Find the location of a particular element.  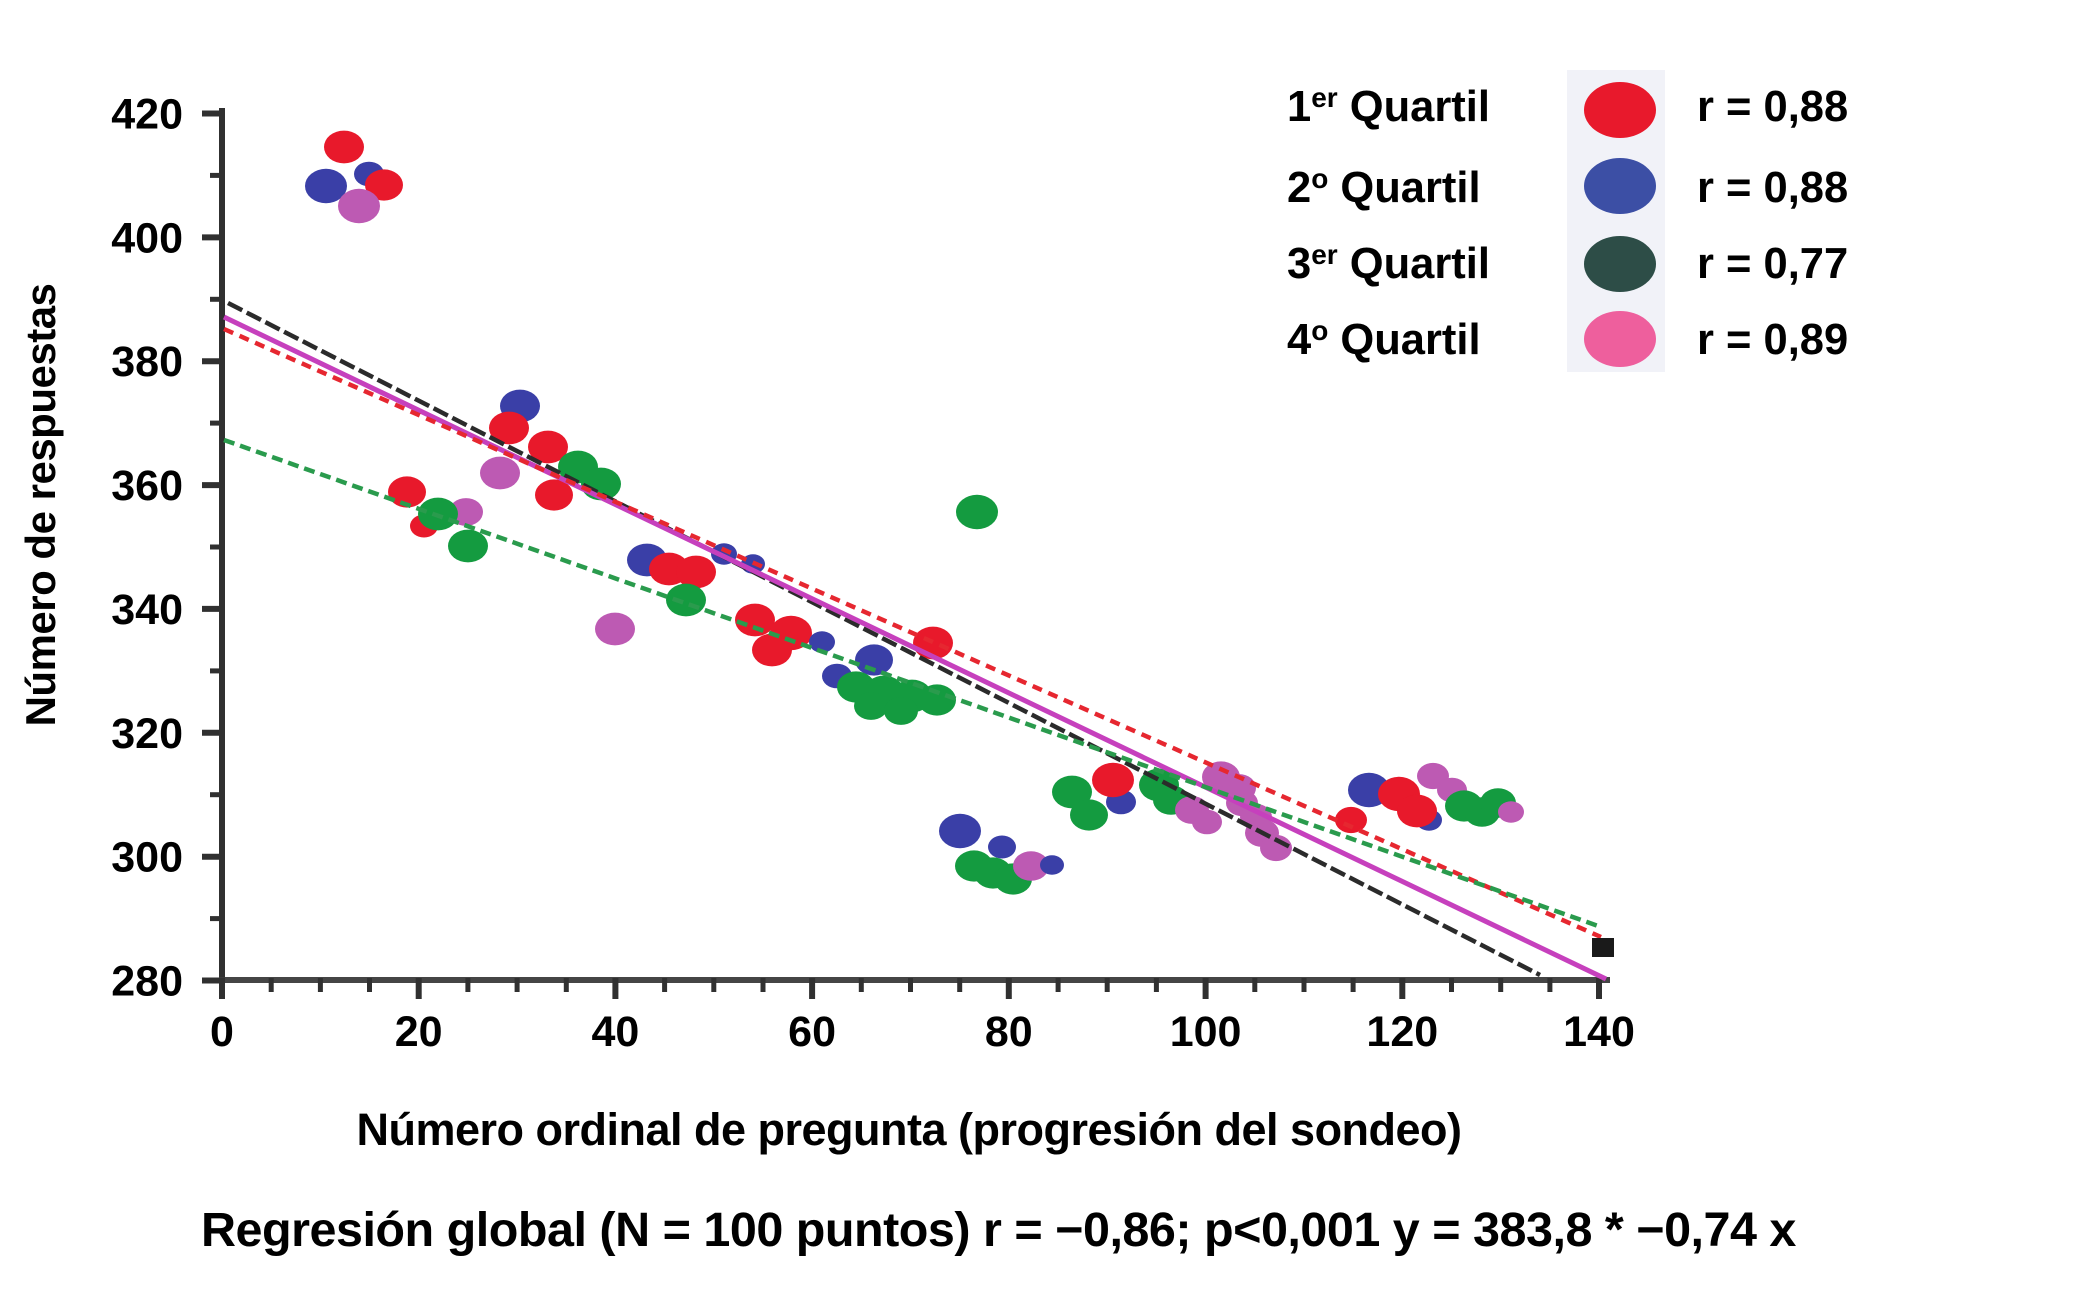

svg-text: Número de respuestas is located at coordinates (40, 505).